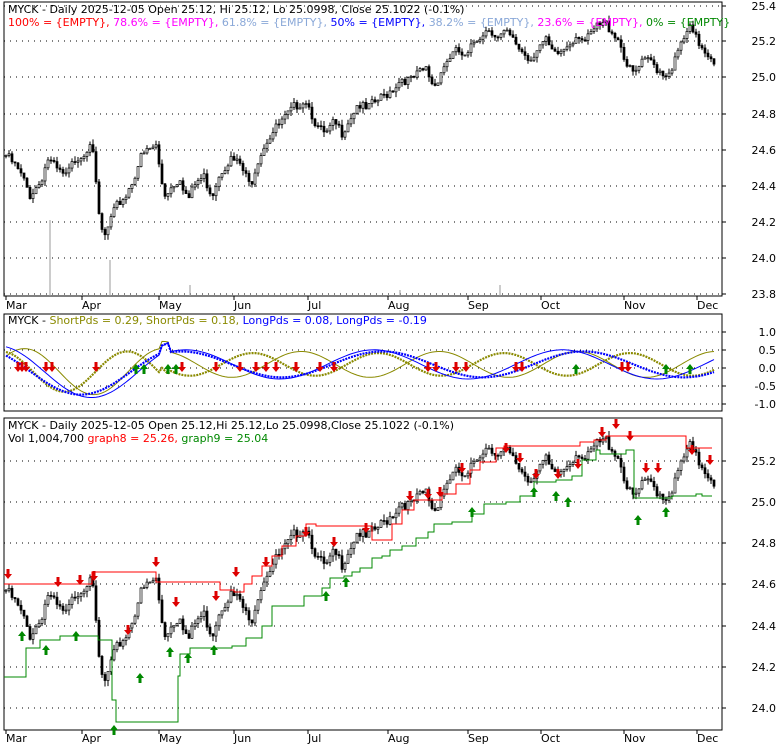 This screenshot has height=745, width=780. I want to click on x-tick-label: Jul, so click(314, 738).